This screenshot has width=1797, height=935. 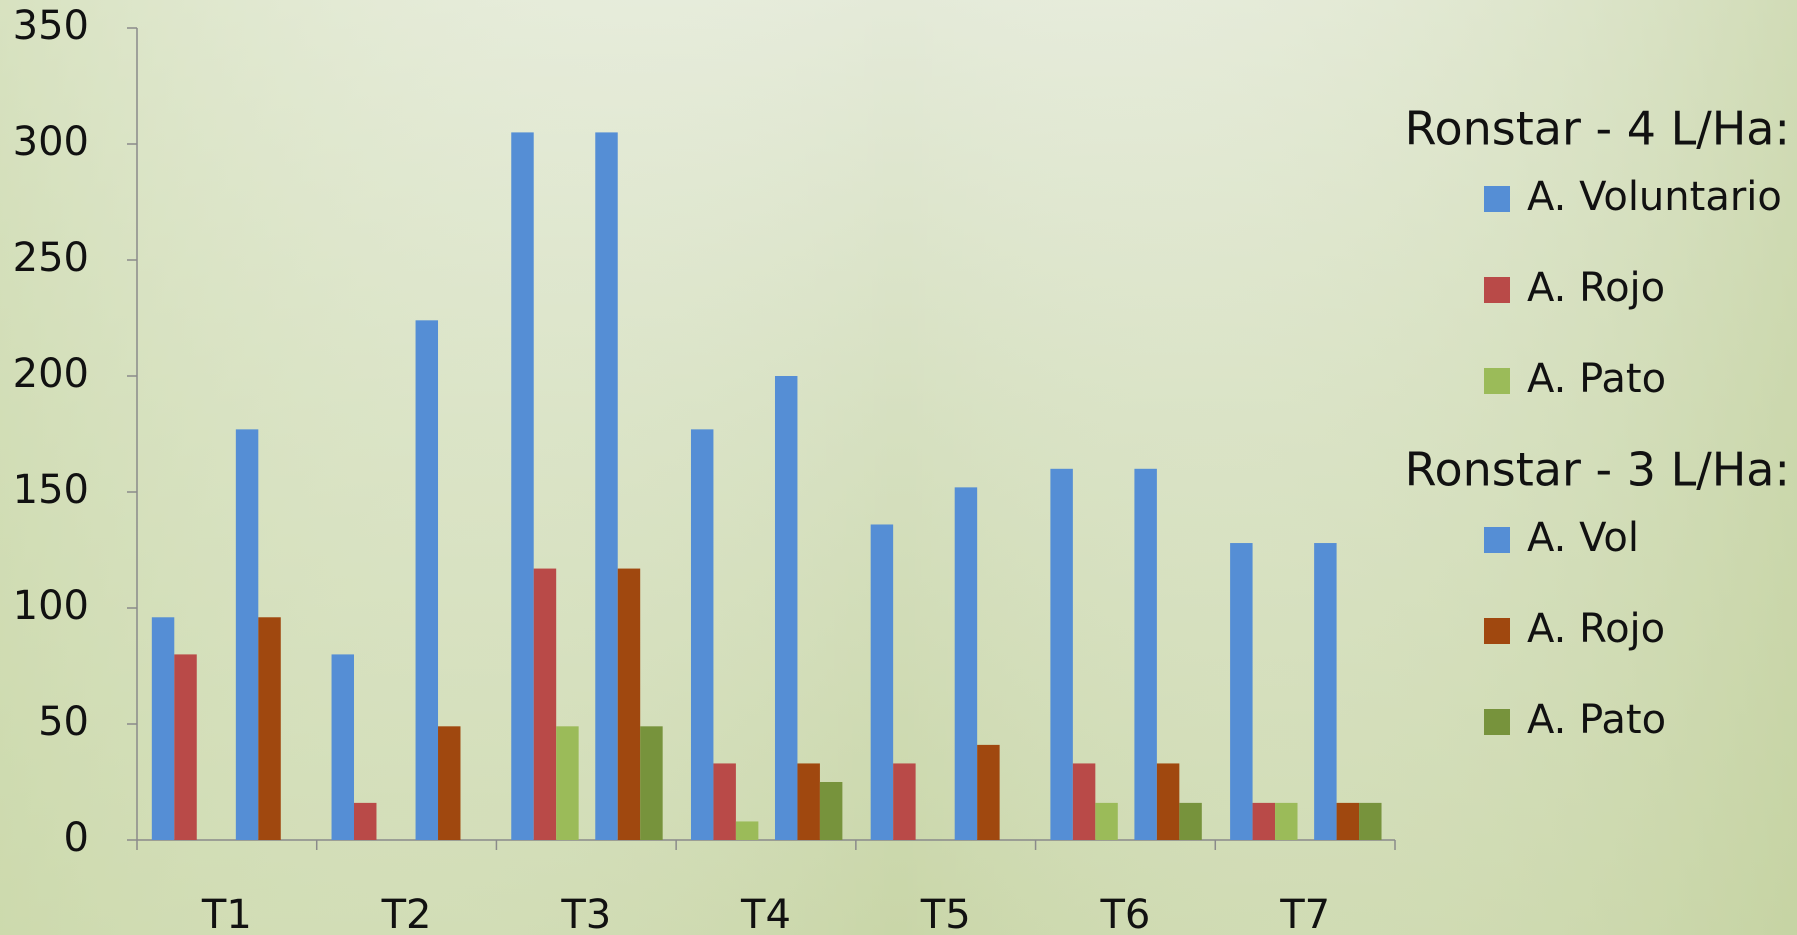 I want to click on y-tick-label: 50, so click(x=63, y=722).